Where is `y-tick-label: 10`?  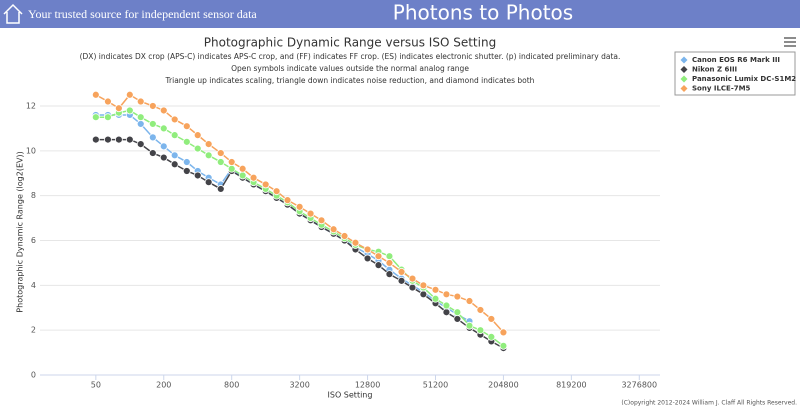 y-tick-label: 10 is located at coordinates (31, 150).